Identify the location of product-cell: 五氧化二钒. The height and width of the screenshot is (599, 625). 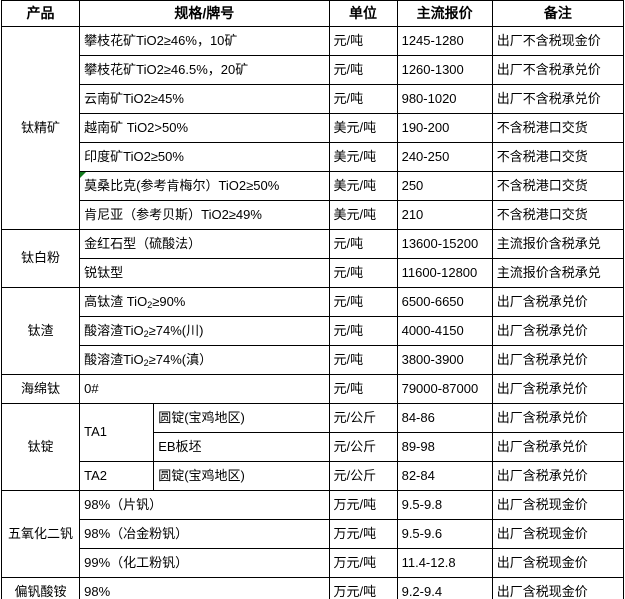
(40, 534).